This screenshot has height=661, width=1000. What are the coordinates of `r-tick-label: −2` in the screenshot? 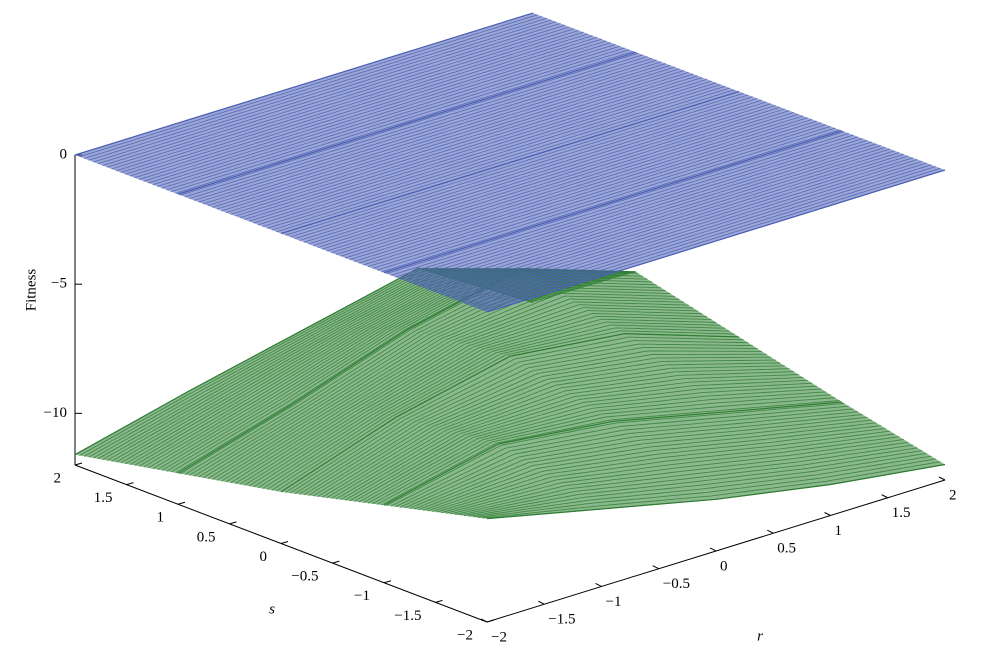 It's located at (499, 637).